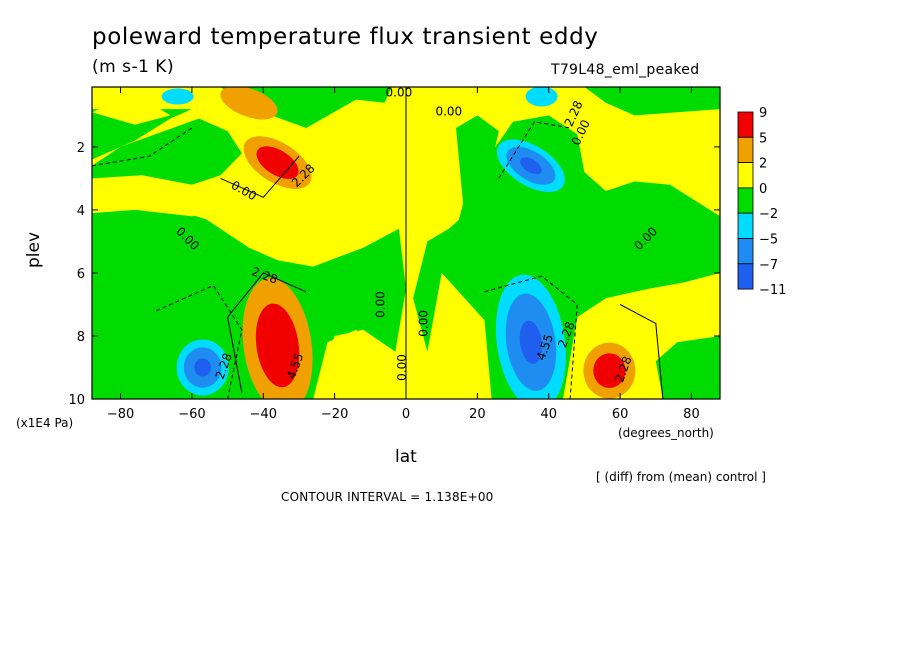 The image size is (904, 654). I want to click on chart-title: poleward temperature flux transient eddy, so click(345, 37).